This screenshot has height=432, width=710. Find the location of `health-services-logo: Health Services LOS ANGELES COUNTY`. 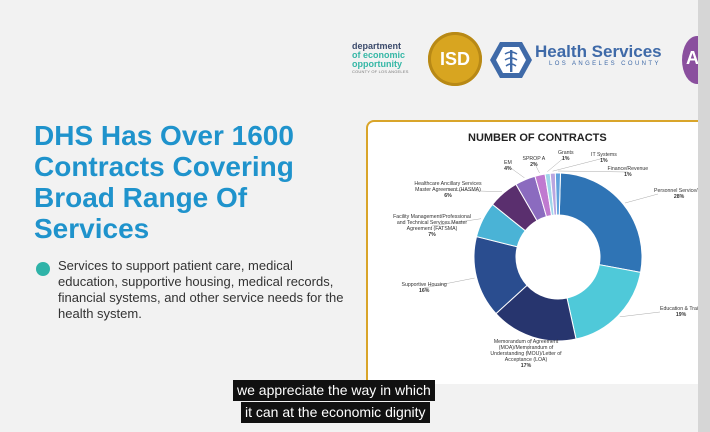

health-services-logo: Health Services LOS ANGELES COUNTY is located at coordinates (598, 55).